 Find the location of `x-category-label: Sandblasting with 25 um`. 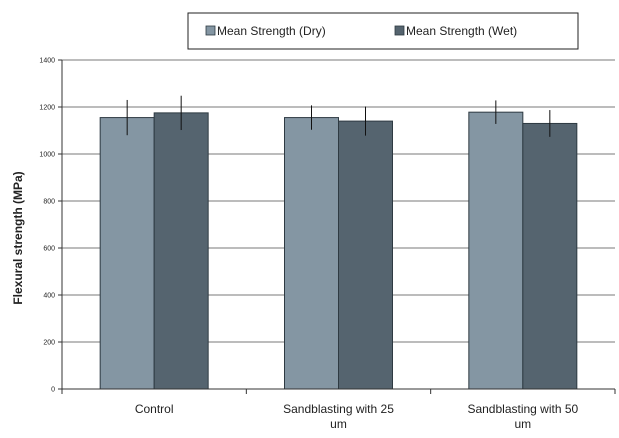

x-category-label: Sandblasting with 25 um is located at coordinates (338, 416).